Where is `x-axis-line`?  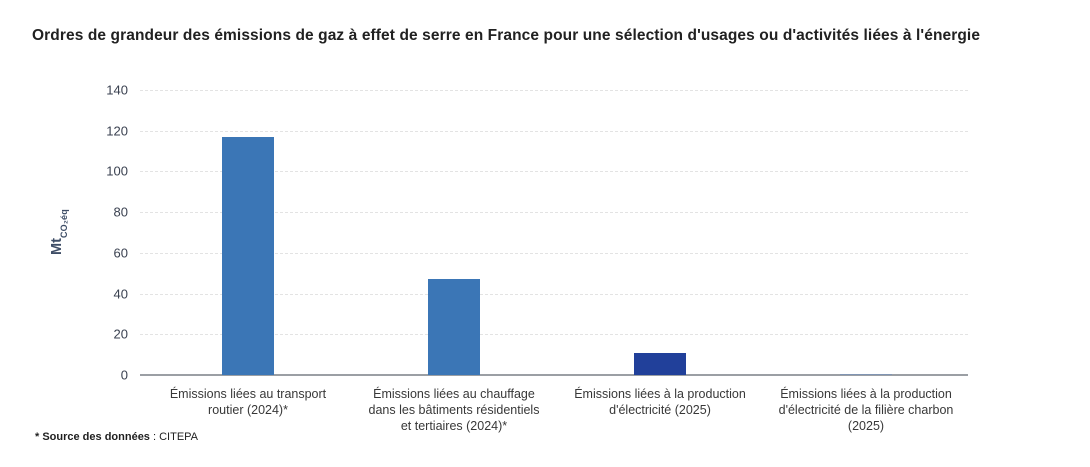
x-axis-line is located at coordinates (554, 375).